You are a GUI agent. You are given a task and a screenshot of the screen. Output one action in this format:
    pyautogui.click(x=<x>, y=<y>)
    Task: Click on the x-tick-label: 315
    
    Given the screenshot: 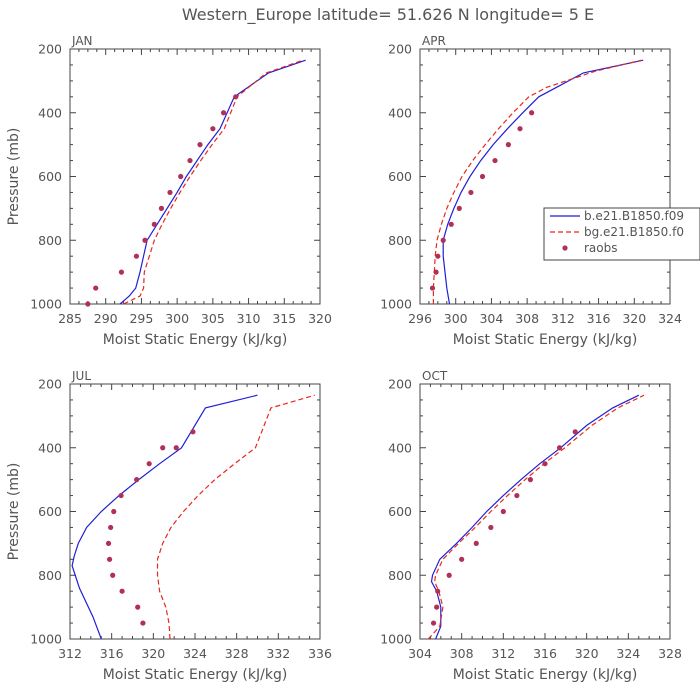 What is the action you would take?
    pyautogui.click(x=284, y=318)
    